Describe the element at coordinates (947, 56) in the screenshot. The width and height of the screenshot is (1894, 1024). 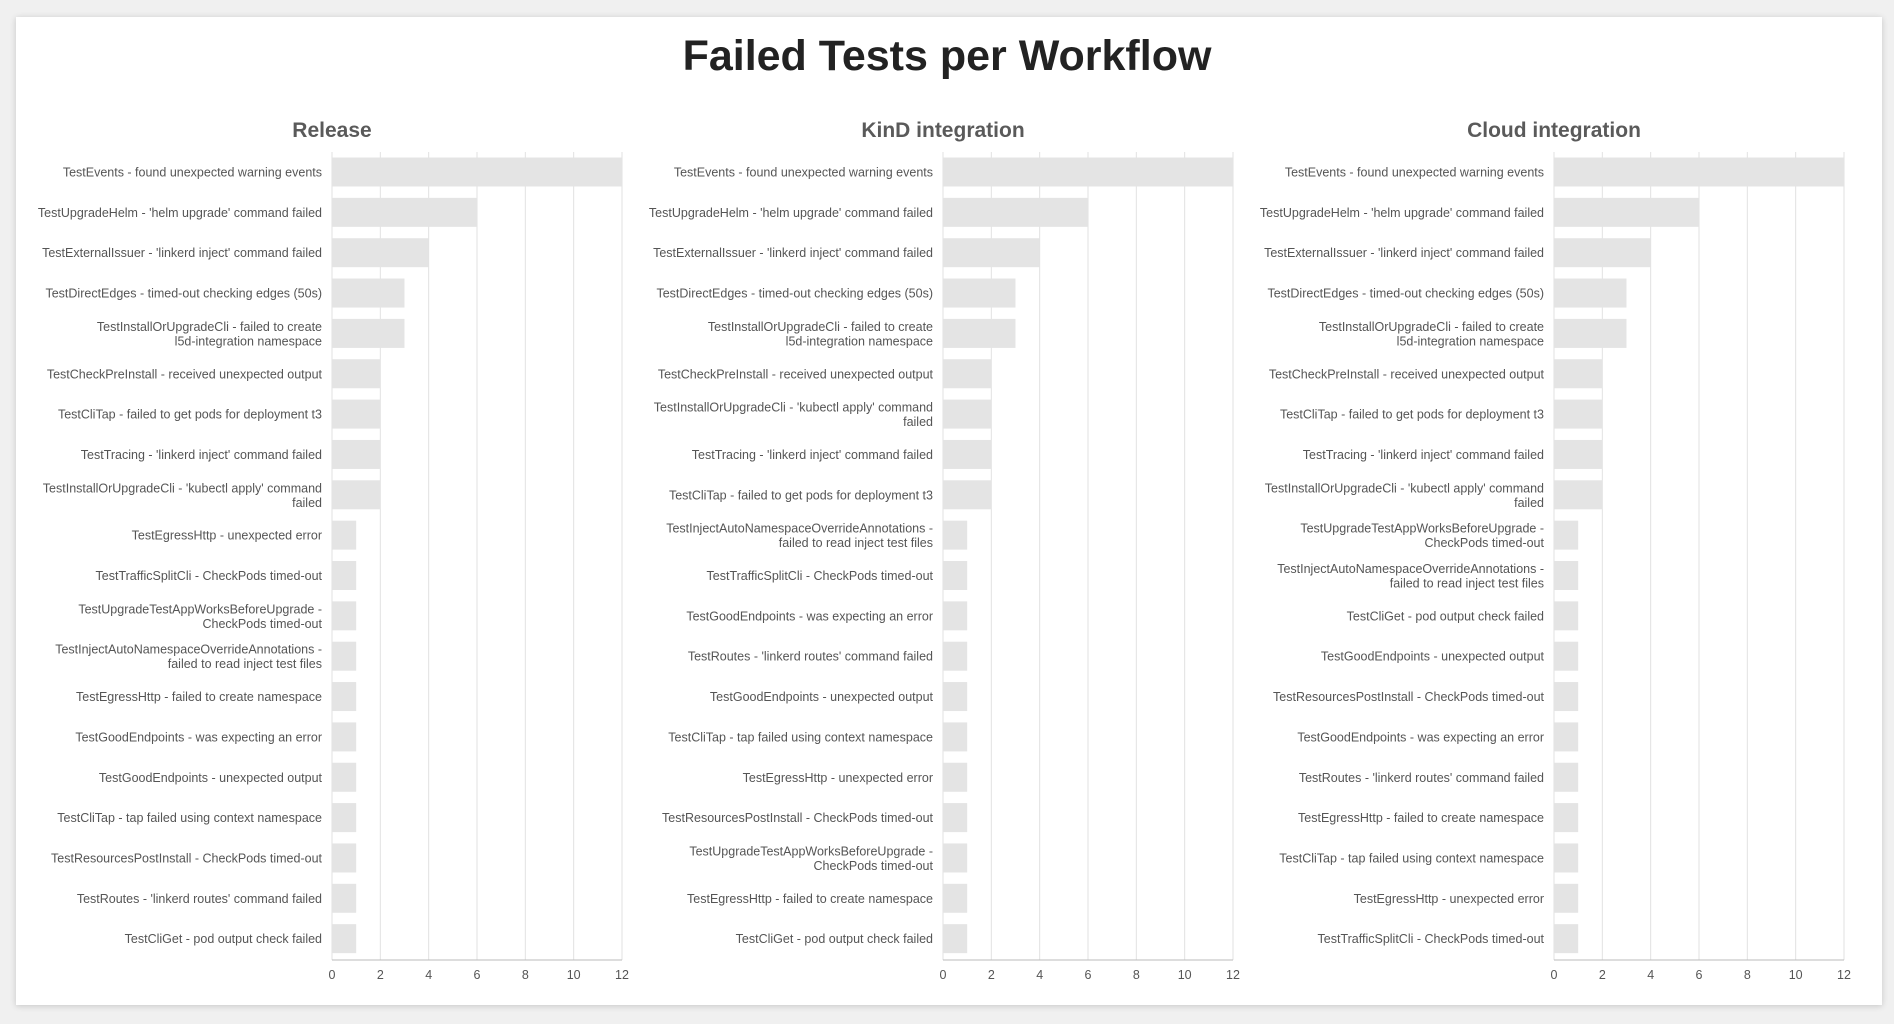
I see `page-title: Failed Tests per Workflow` at that location.